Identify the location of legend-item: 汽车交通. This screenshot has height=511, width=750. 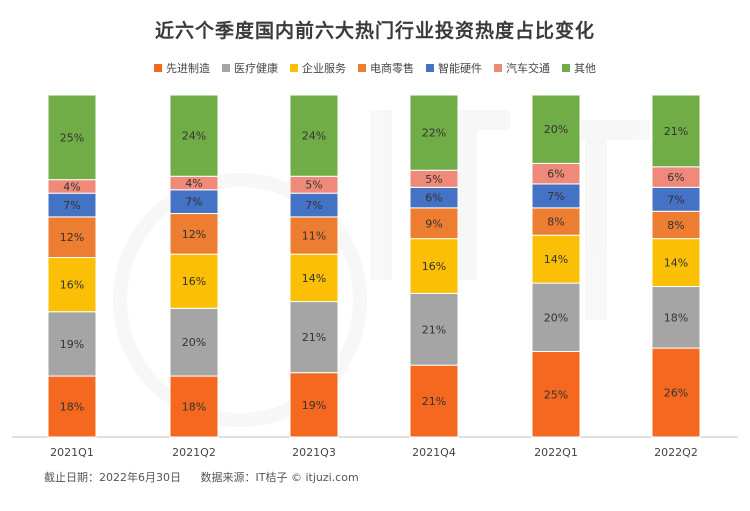
(522, 68).